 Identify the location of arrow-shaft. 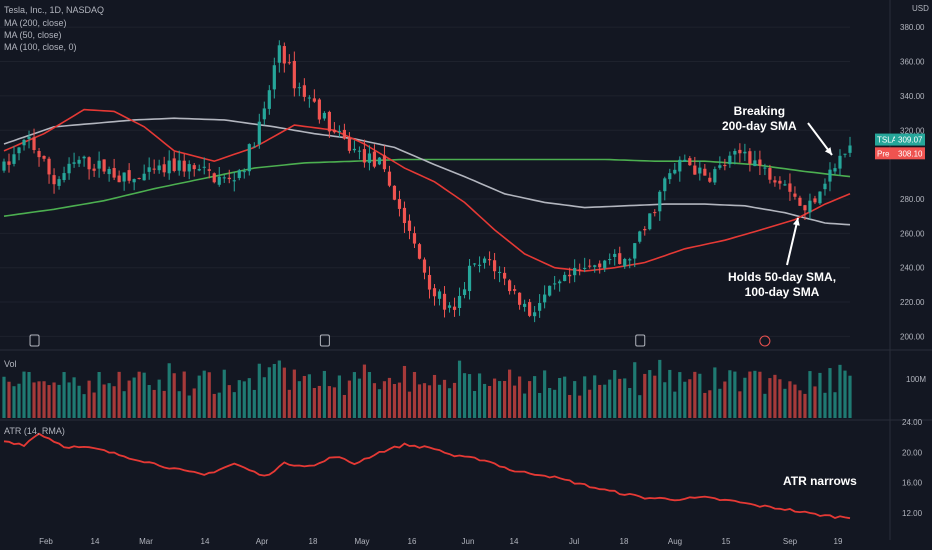
(792, 241).